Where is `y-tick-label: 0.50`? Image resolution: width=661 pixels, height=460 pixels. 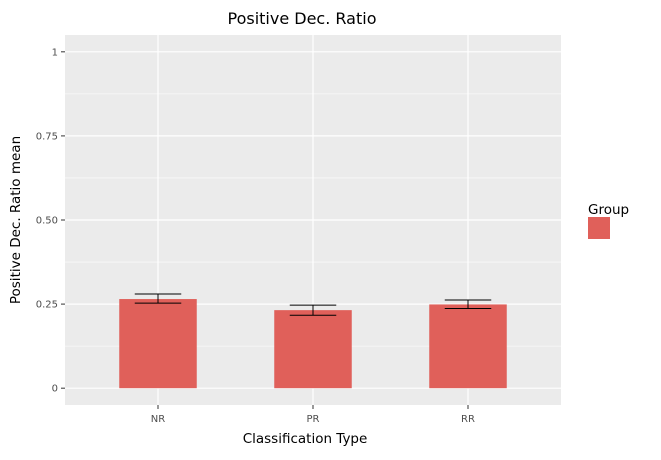
y-tick-label: 0.50 is located at coordinates (47, 221).